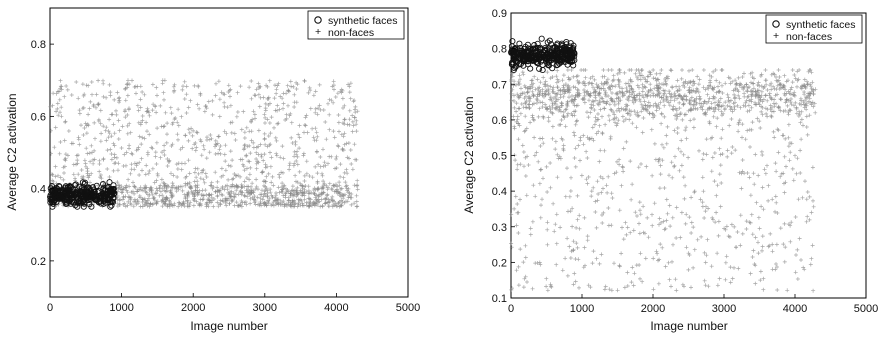 The width and height of the screenshot is (891, 341). I want to click on x-tick-label: 1000, so click(582, 309).